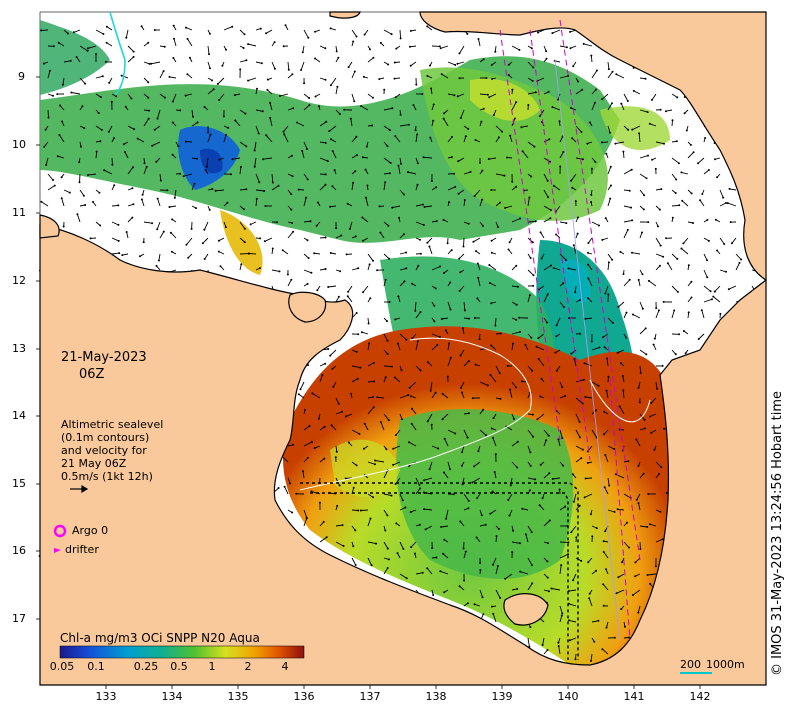 The height and width of the screenshot is (716, 792). What do you see at coordinates (212, 666) in the screenshot?
I see `colorbar-tick-label: 1` at bounding box center [212, 666].